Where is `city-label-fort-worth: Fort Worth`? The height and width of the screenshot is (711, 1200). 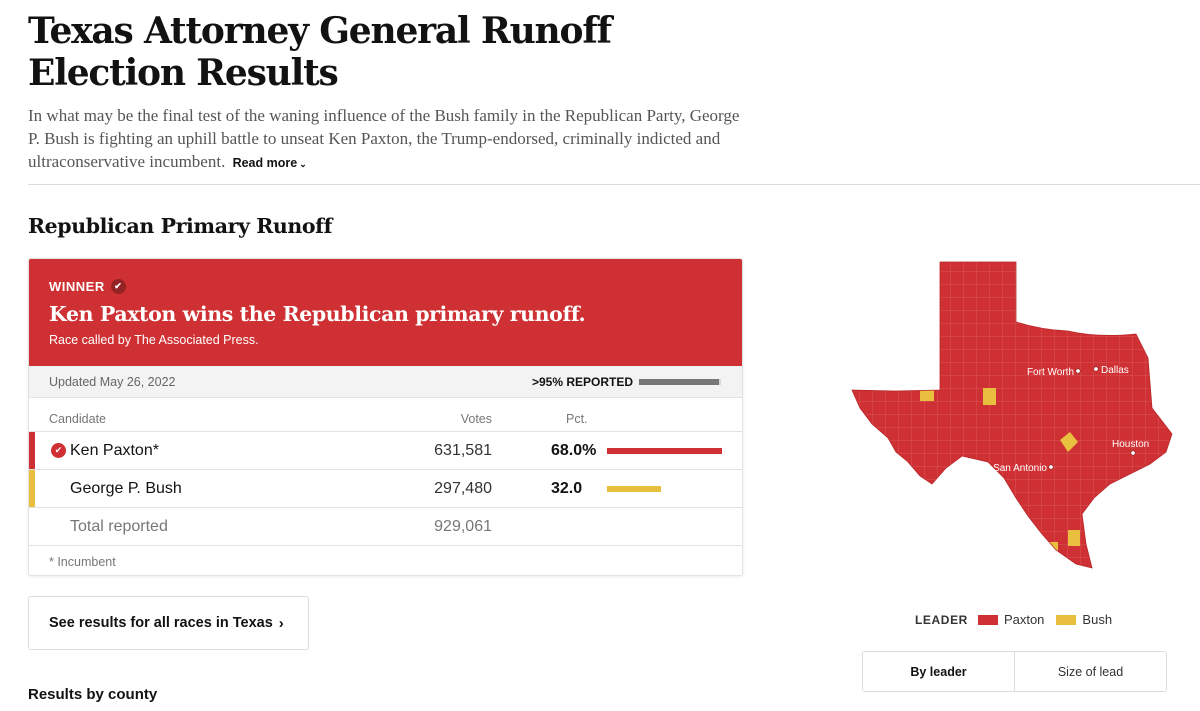
city-label-fort-worth: Fort Worth is located at coordinates (1050, 372).